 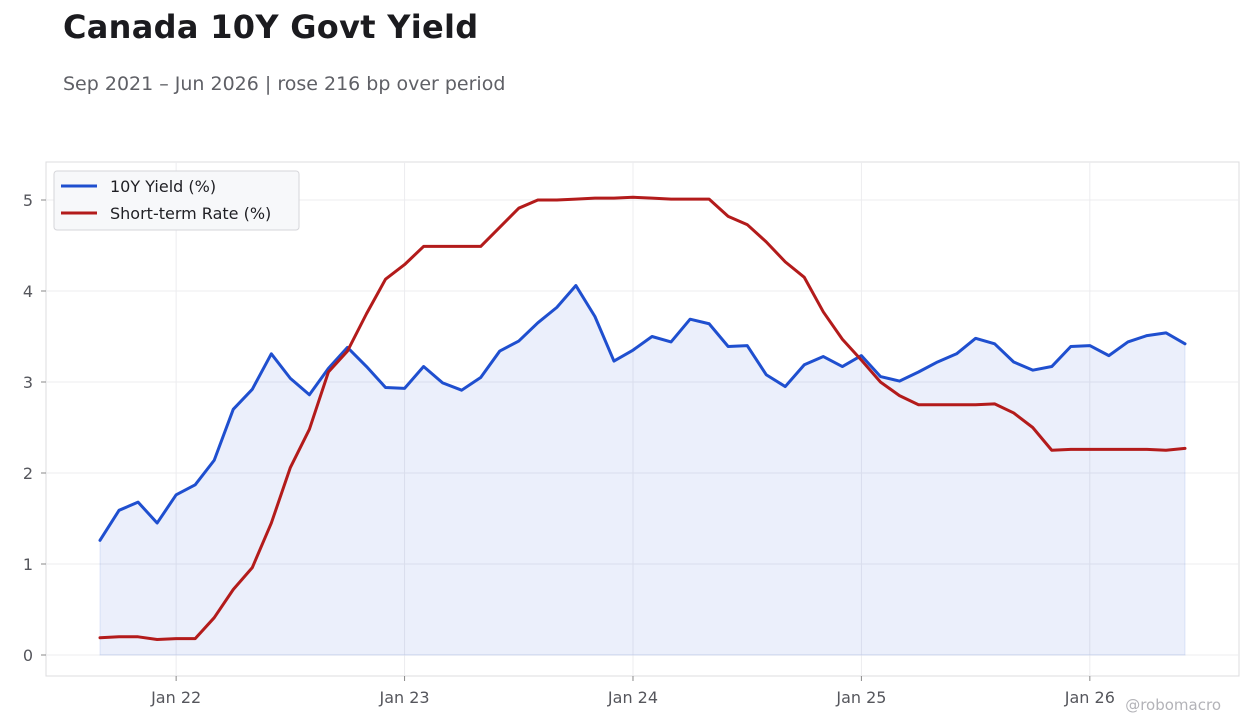 What do you see at coordinates (28, 473) in the screenshot?
I see `y-tick-label: 2` at bounding box center [28, 473].